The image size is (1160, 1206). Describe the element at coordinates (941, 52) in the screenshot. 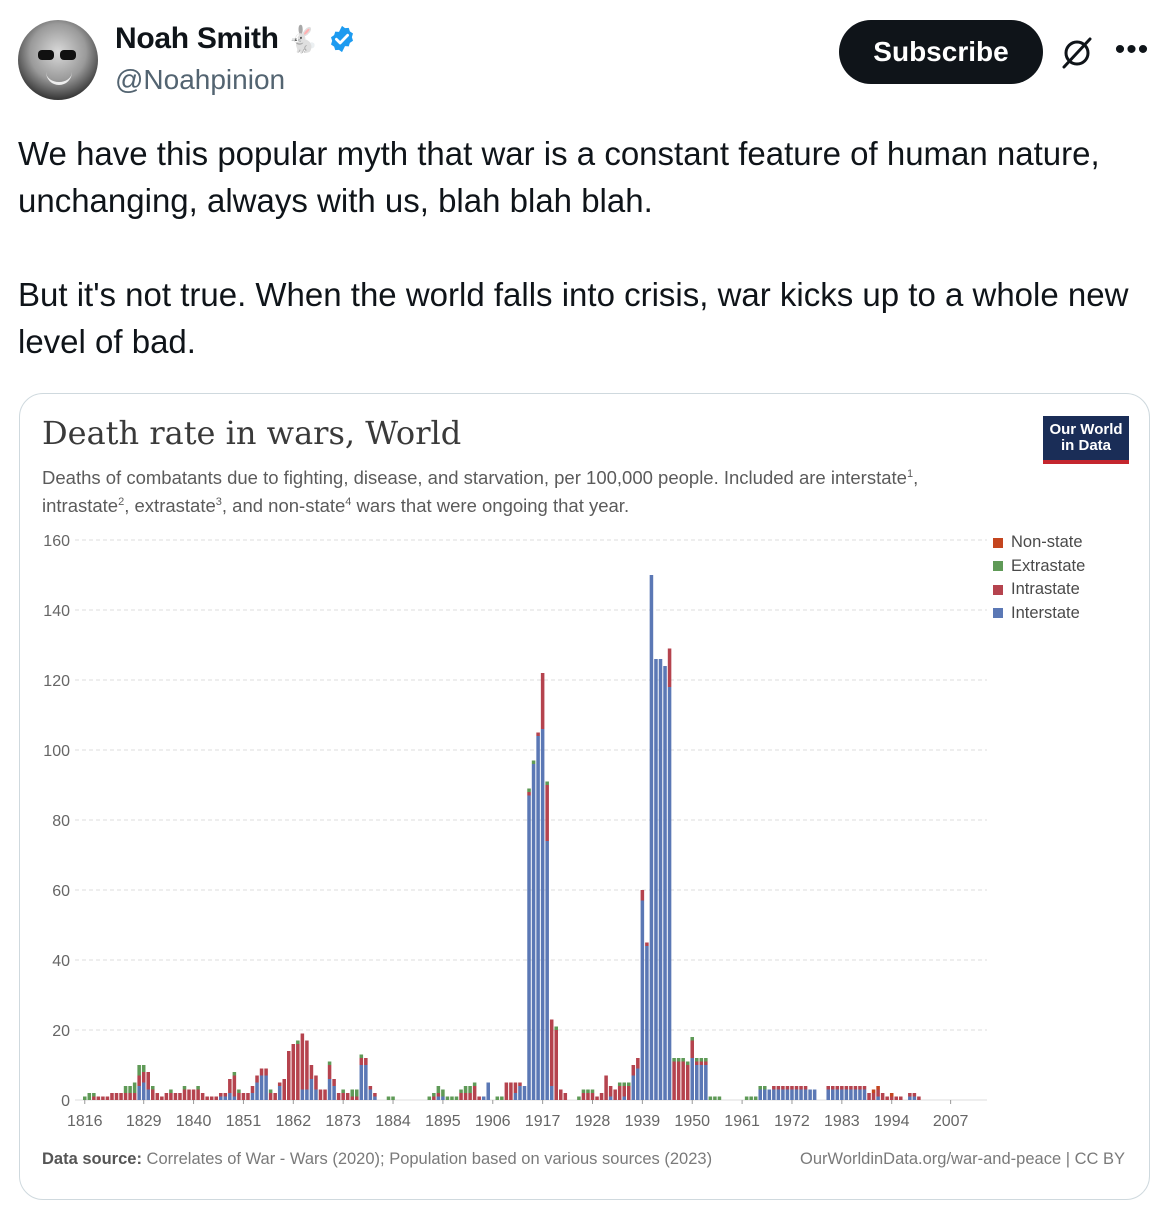

I see `subscribe-button: Subscribe` at that location.